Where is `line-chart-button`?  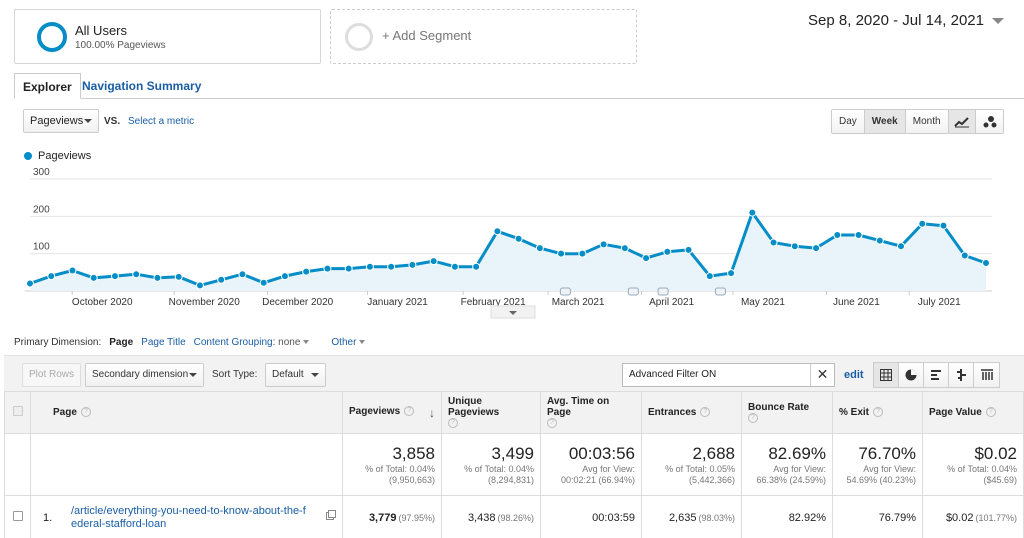 line-chart-button is located at coordinates (962, 121).